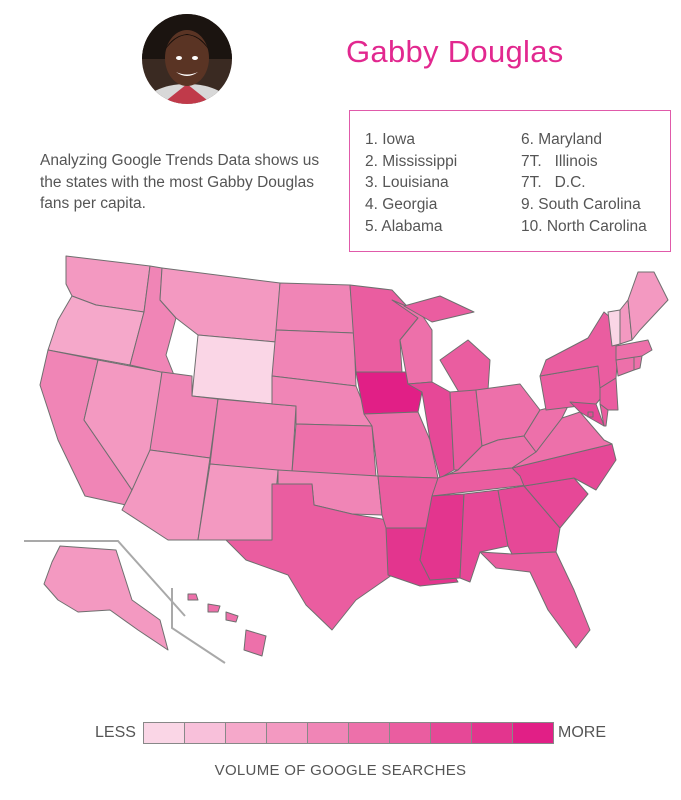  I want to click on state-tx, so click(309, 557).